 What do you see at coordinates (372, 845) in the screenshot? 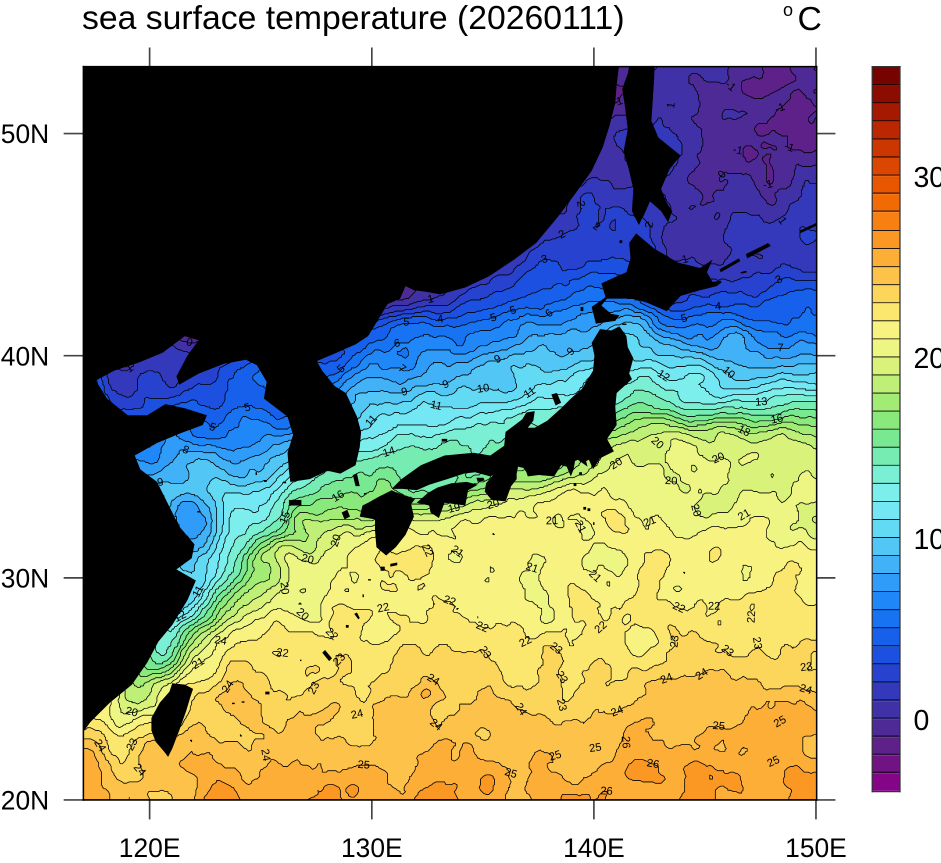
I see `svg-text: 130E` at bounding box center [372, 845].